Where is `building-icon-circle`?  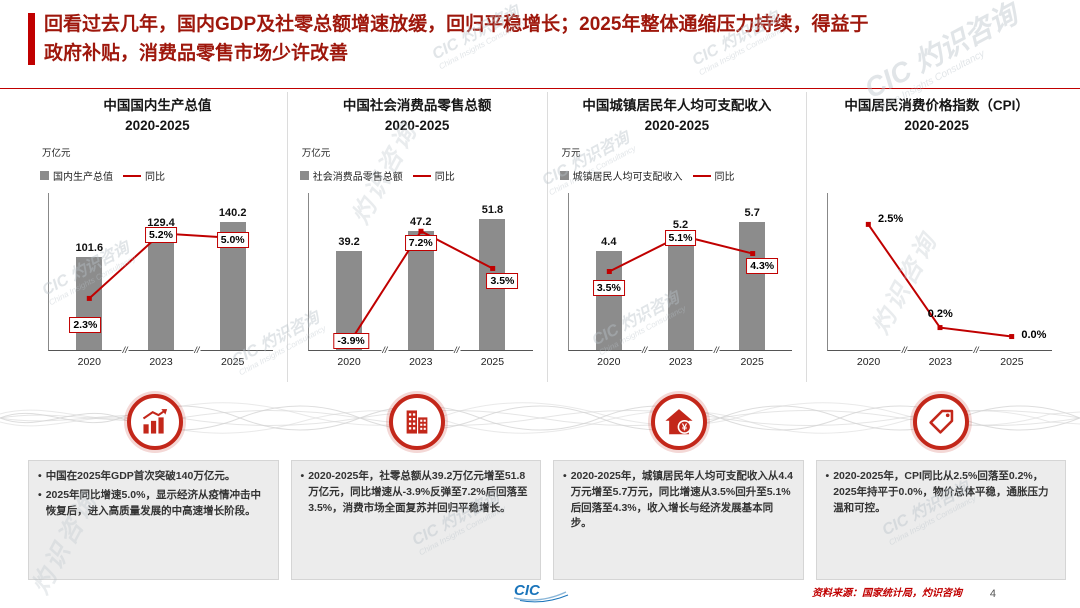 building-icon-circle is located at coordinates (417, 422).